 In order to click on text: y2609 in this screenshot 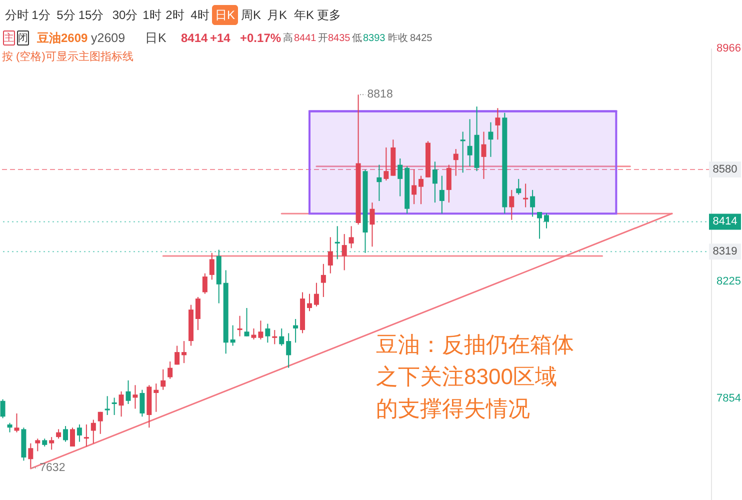, I will do `click(108, 38)`.